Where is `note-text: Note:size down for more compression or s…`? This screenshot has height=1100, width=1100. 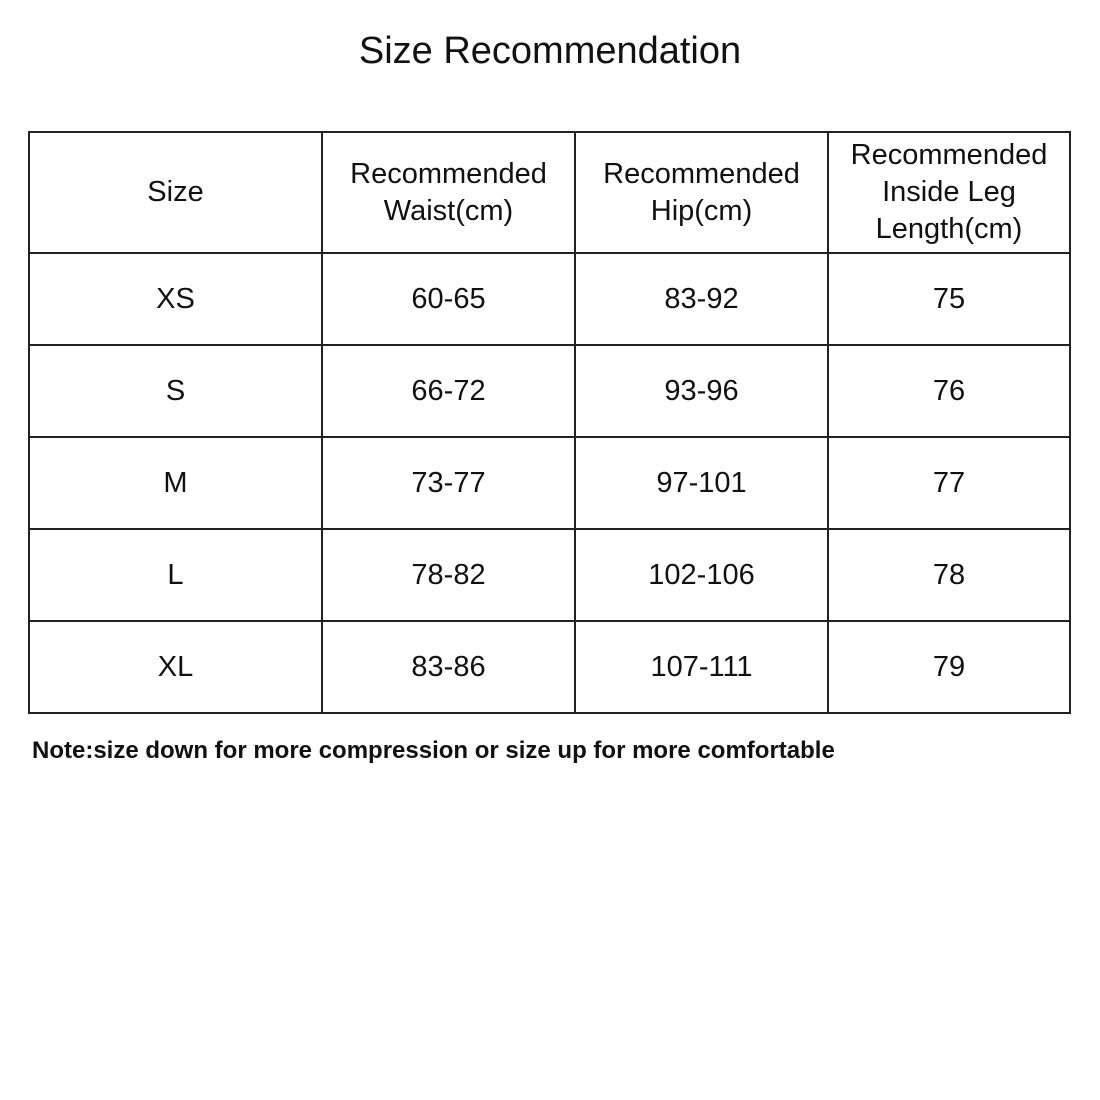 note-text: Note:size down for more compression or s… is located at coordinates (433, 750).